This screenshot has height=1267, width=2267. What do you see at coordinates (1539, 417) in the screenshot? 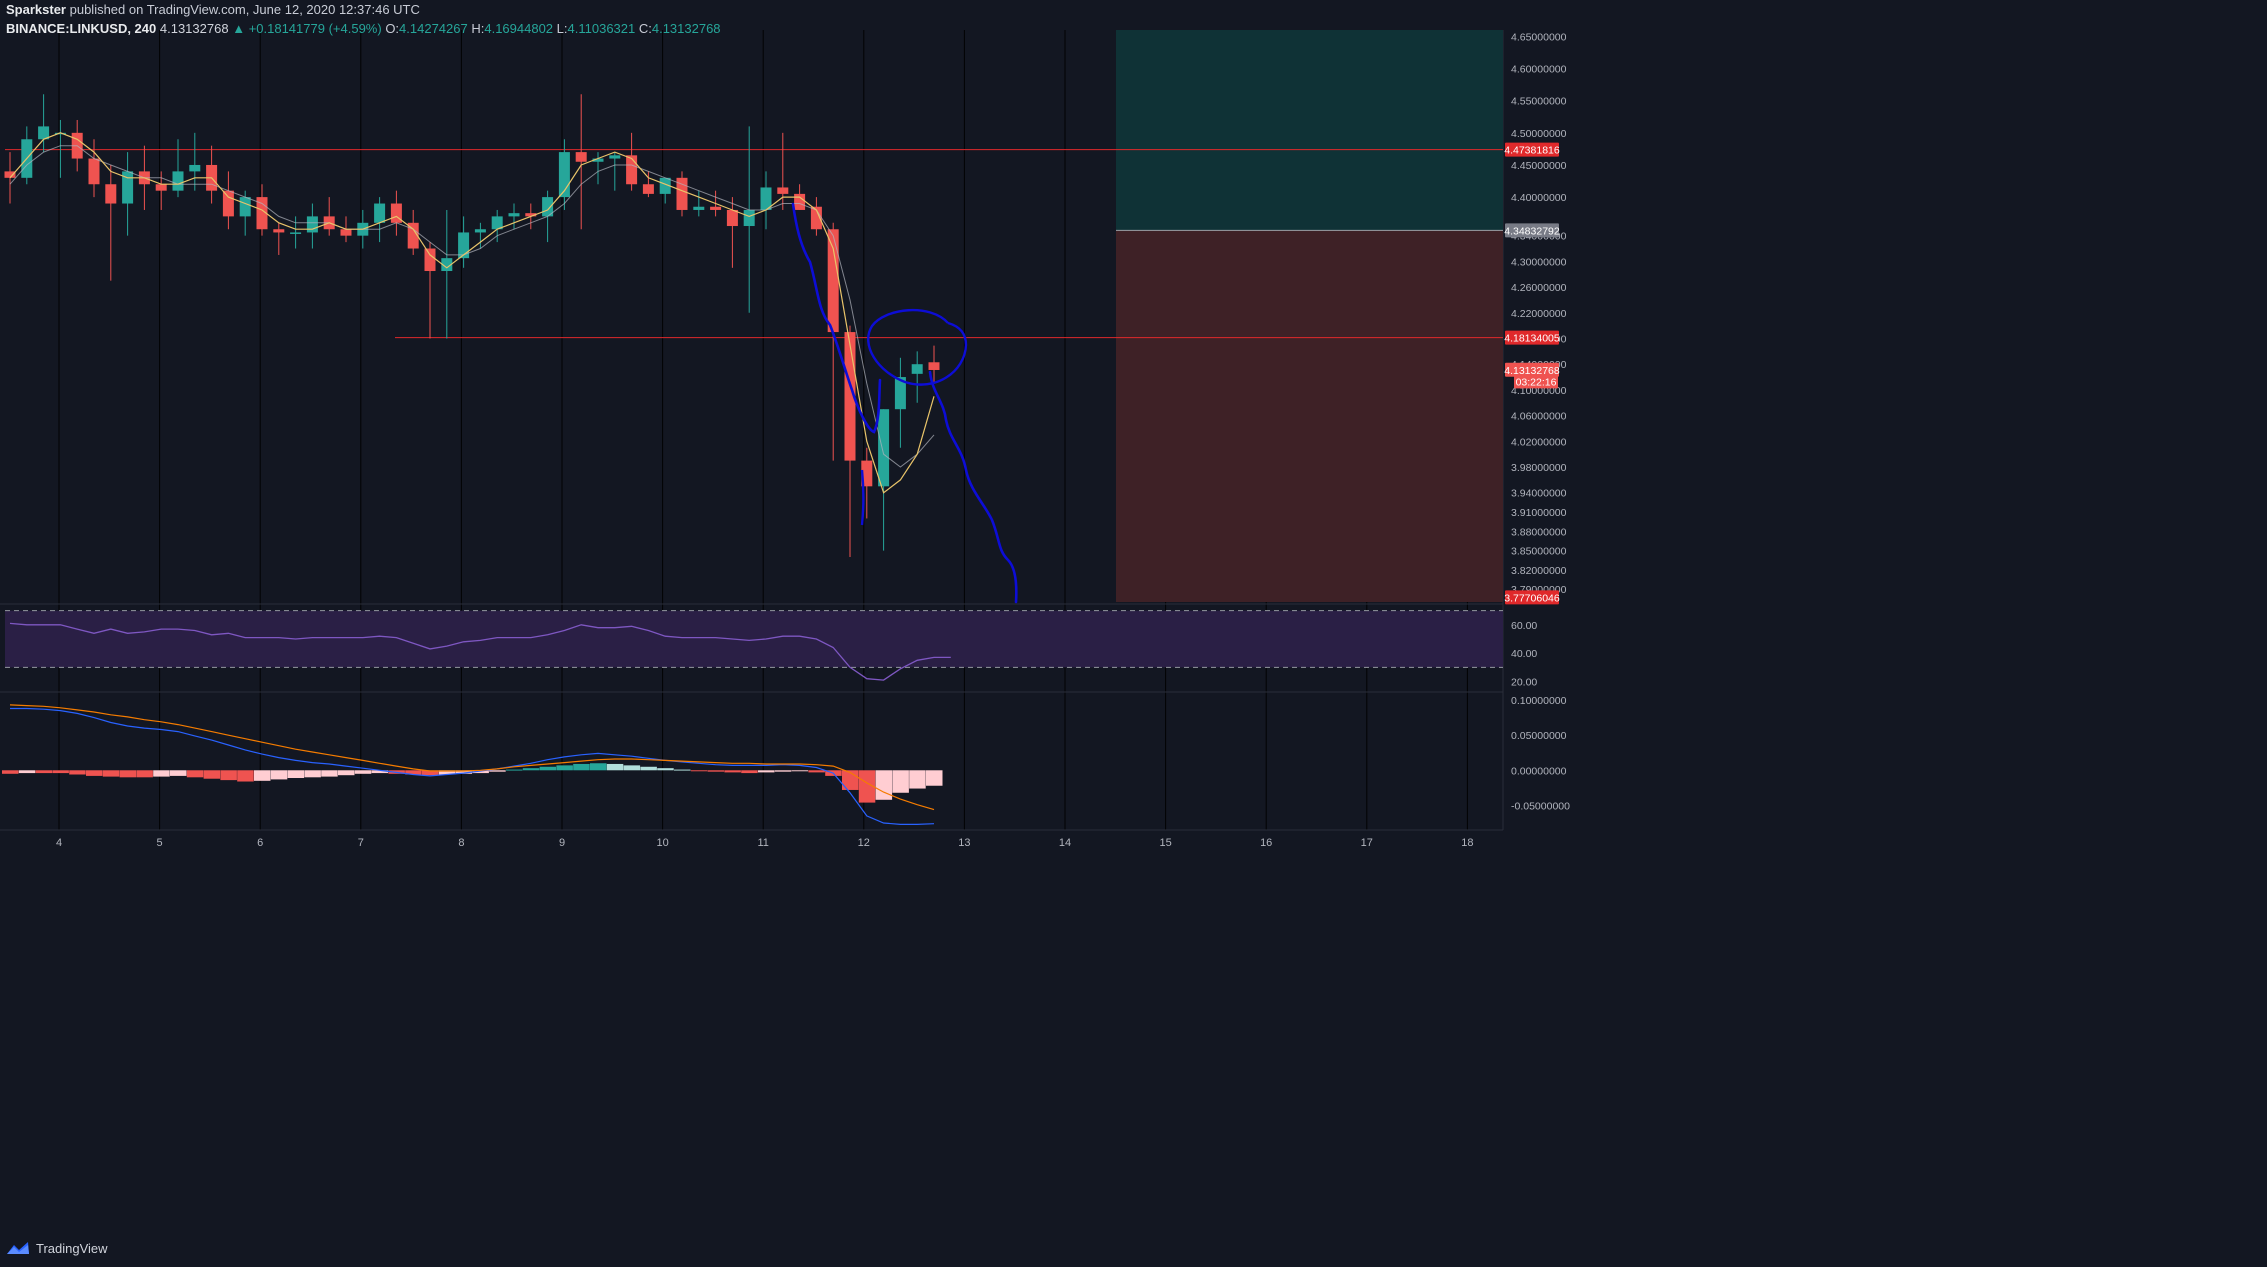
I see `price-tick-label: 4.06000000` at bounding box center [1539, 417].